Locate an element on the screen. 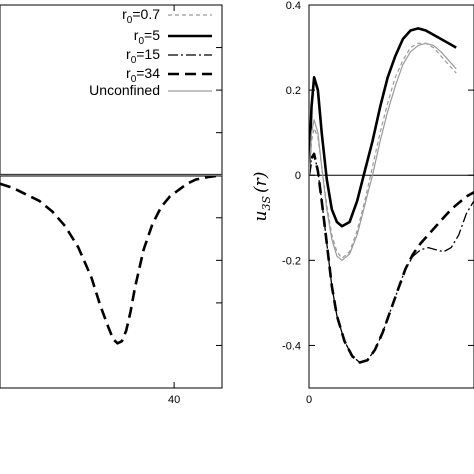 This screenshot has height=474, width=474. legend-label: r0=15 is located at coordinates (143, 56).